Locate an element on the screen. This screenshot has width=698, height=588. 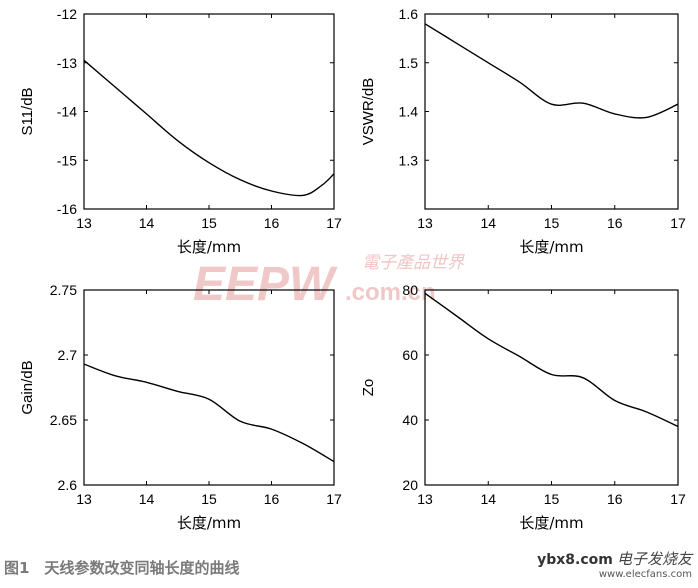
watermark-url: .com.cn is located at coordinates (390, 292).